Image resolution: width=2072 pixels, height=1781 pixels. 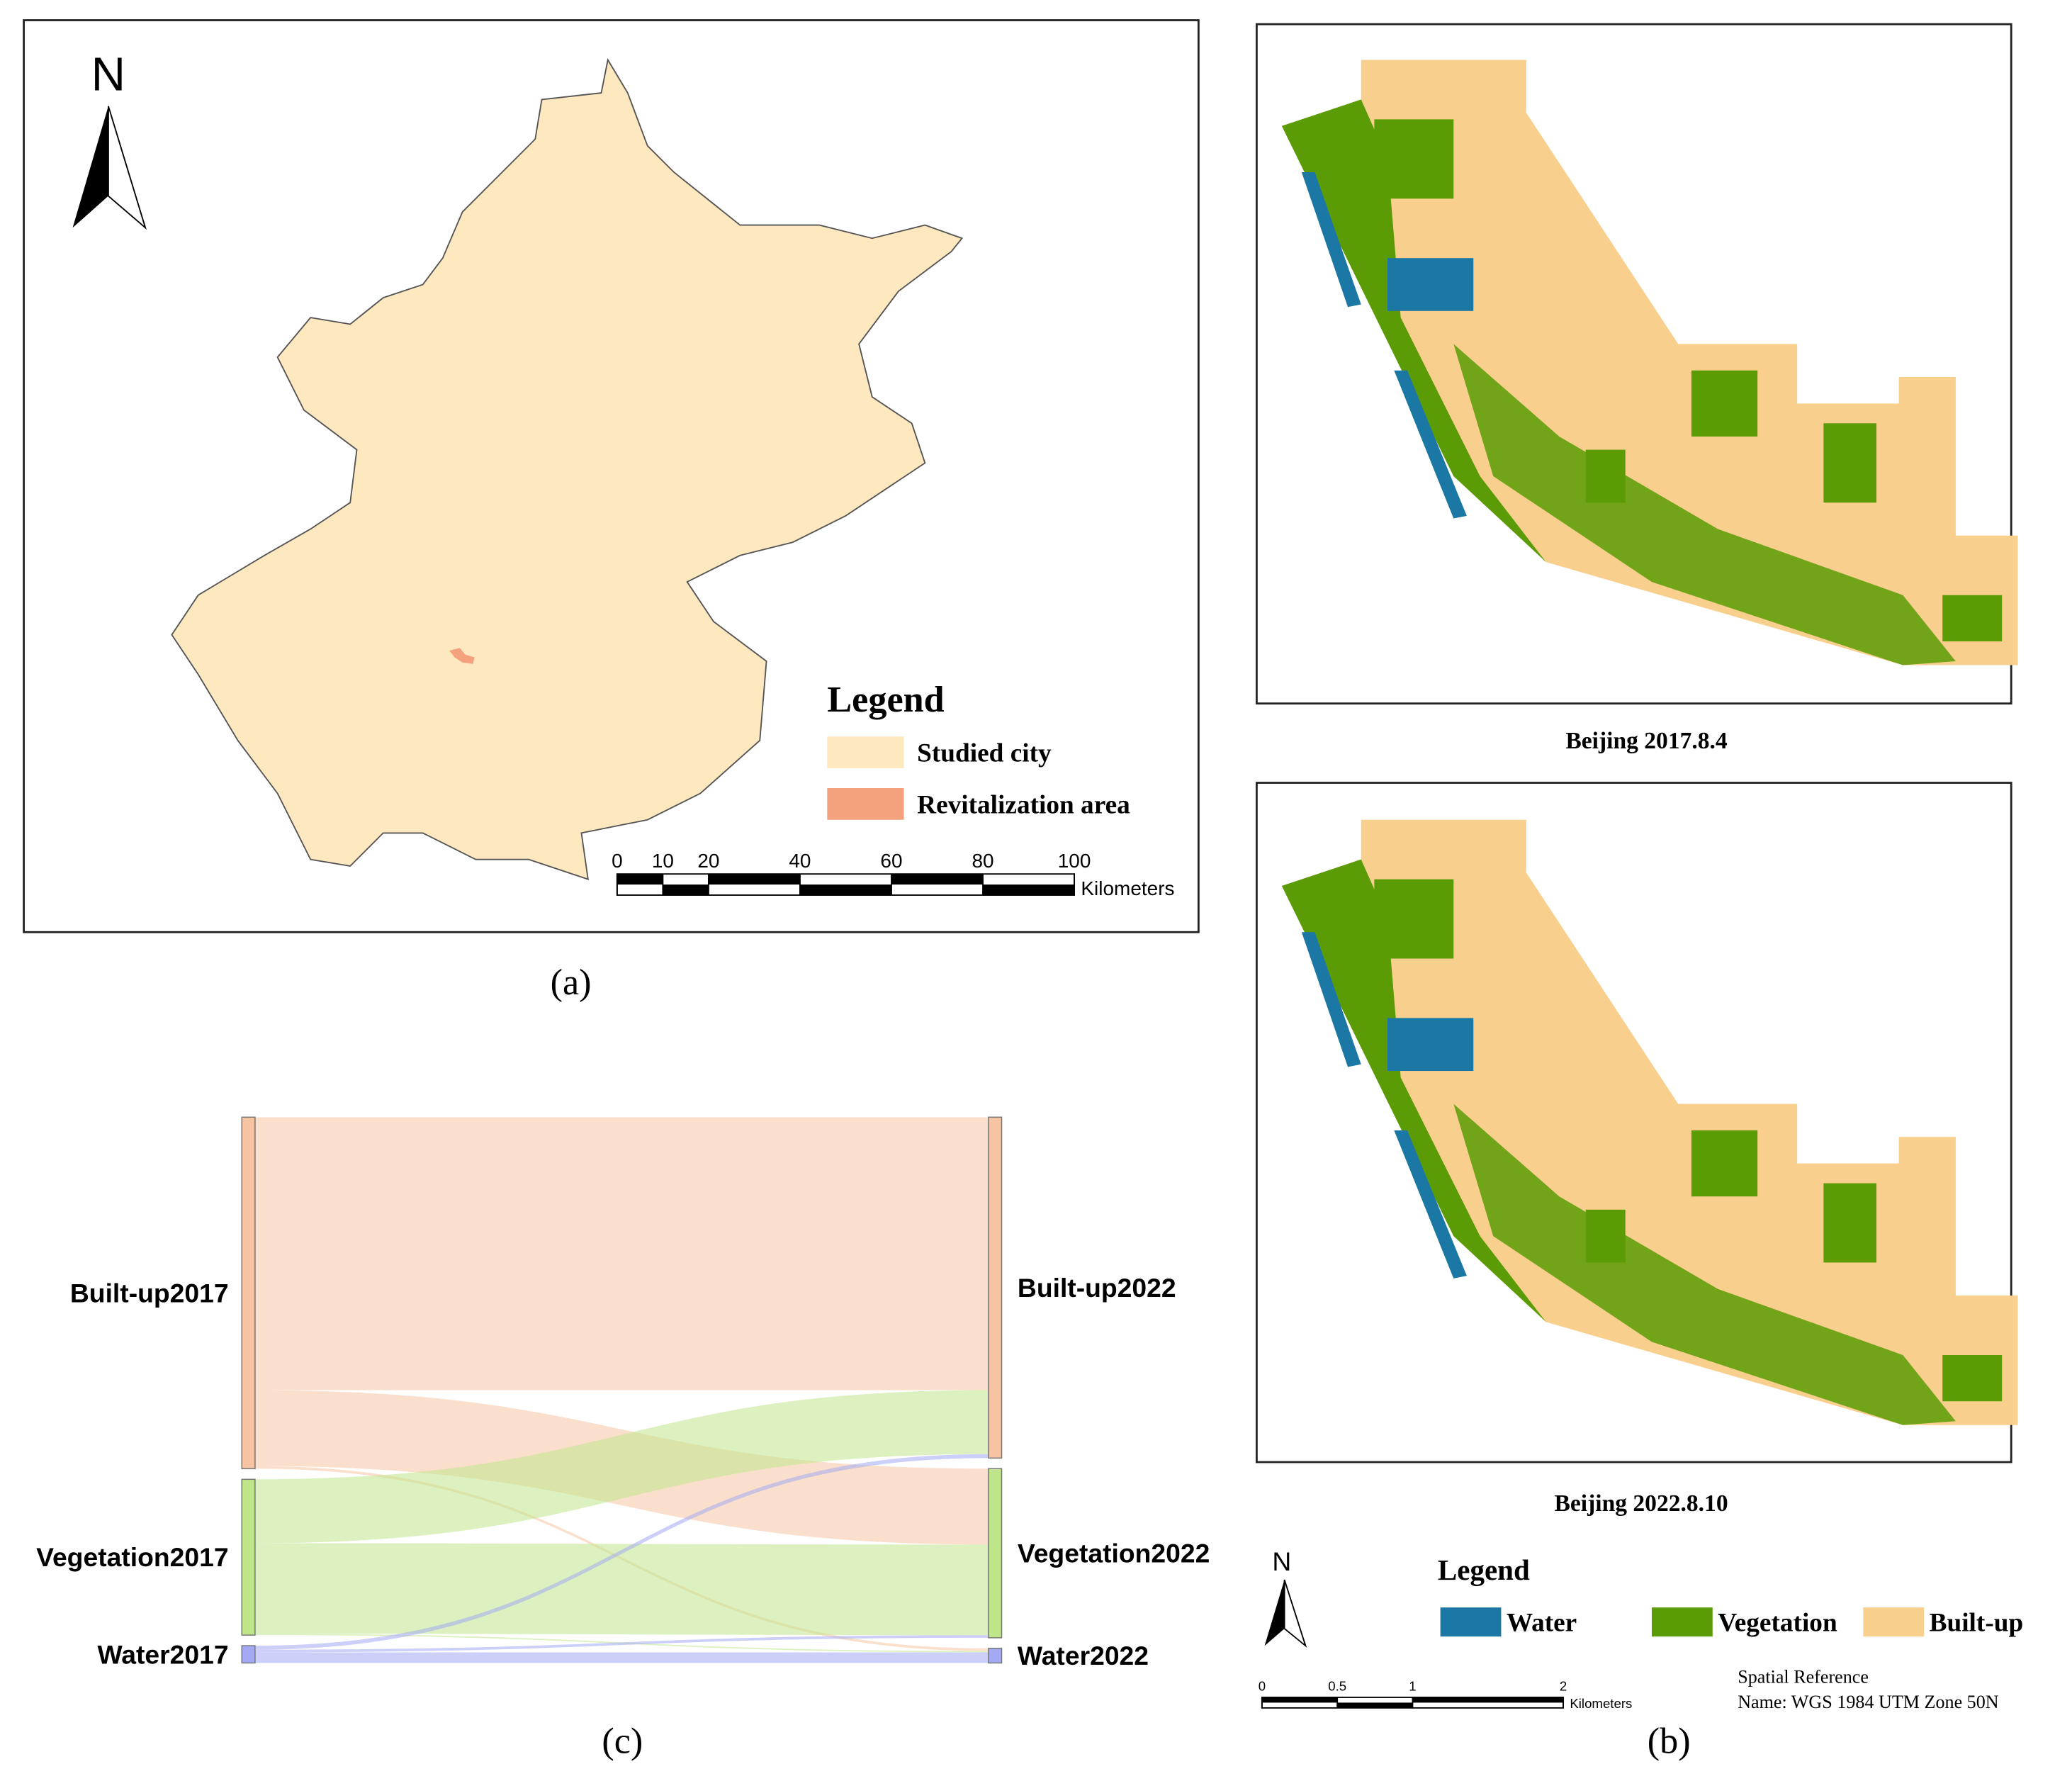 I want to click on scale-label: 40, so click(x=800, y=861).